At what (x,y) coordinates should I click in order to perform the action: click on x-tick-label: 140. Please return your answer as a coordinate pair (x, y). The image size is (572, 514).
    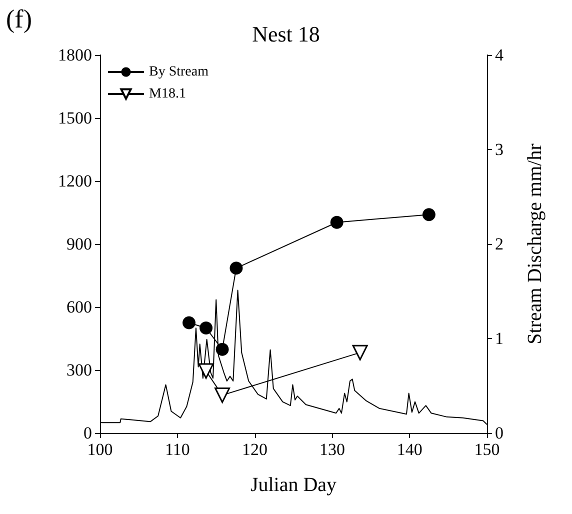
    Looking at the image, I should click on (409, 449).